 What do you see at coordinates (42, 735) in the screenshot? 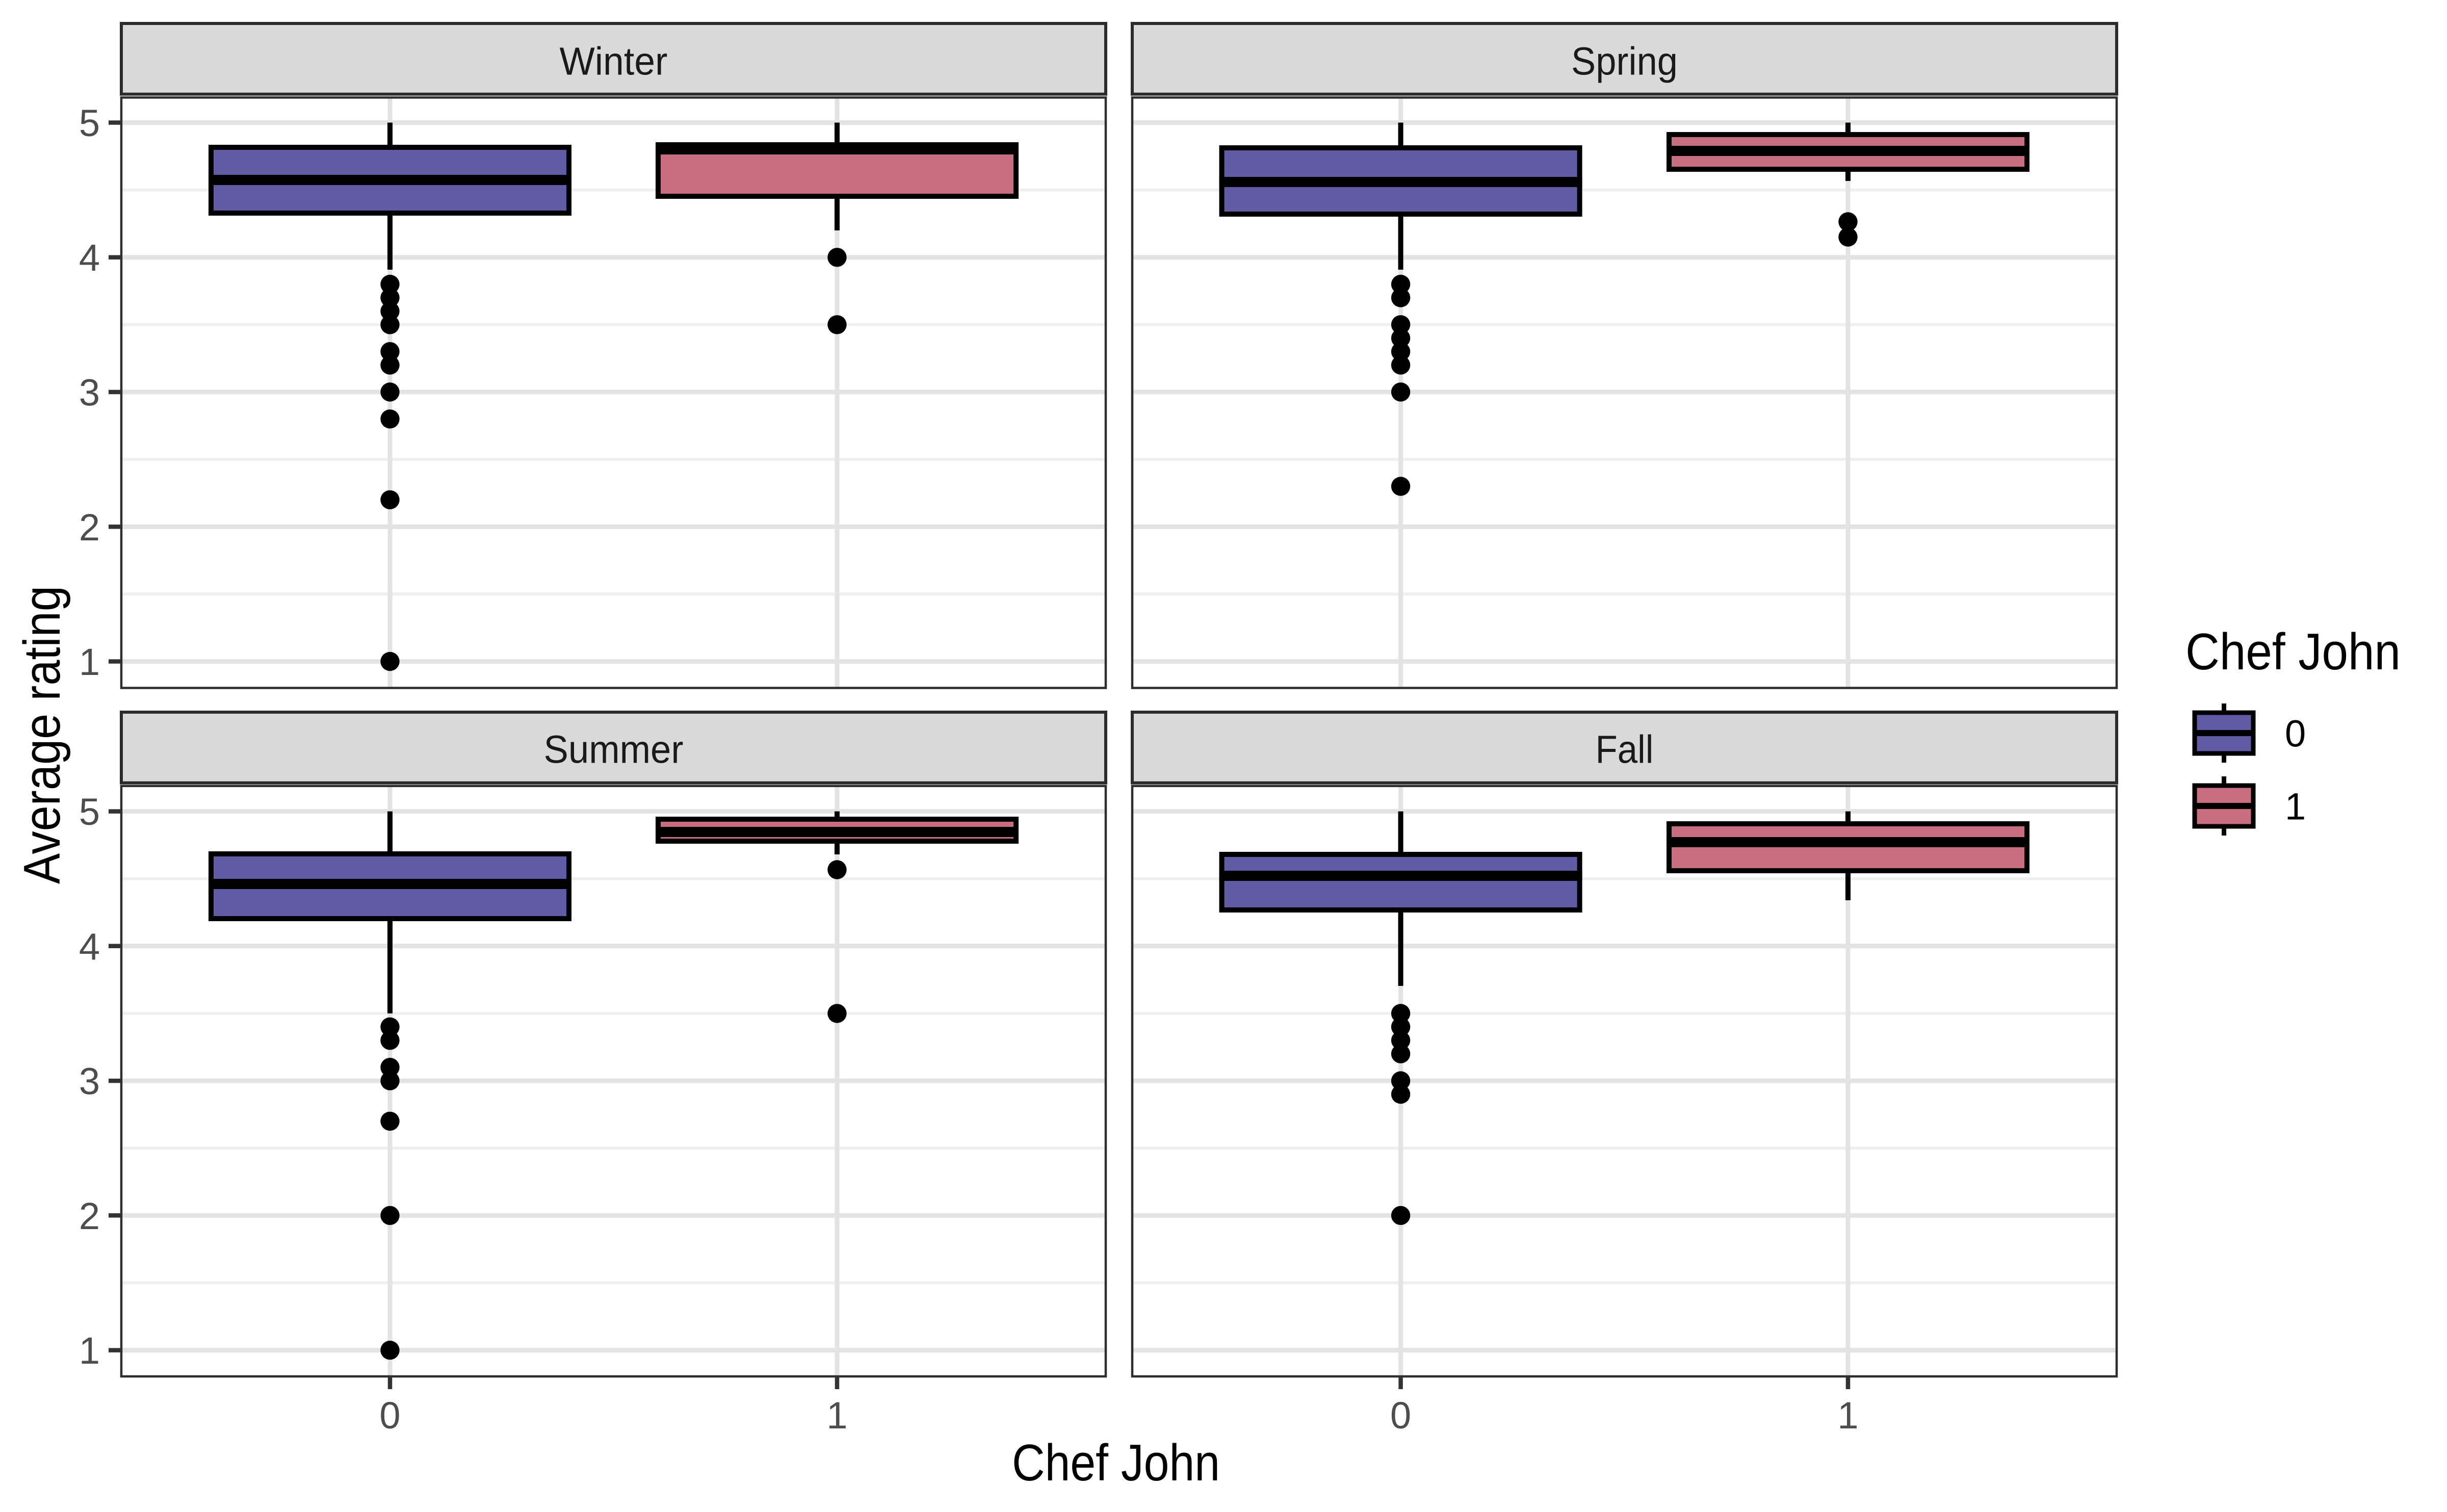
I see `svg-text: Average rating` at bounding box center [42, 735].